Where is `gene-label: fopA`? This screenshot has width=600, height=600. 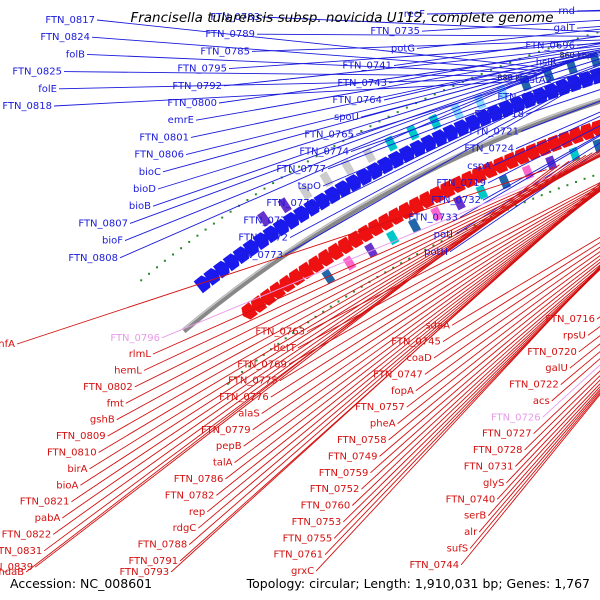
gene-label: fopA is located at coordinates (402, 391).